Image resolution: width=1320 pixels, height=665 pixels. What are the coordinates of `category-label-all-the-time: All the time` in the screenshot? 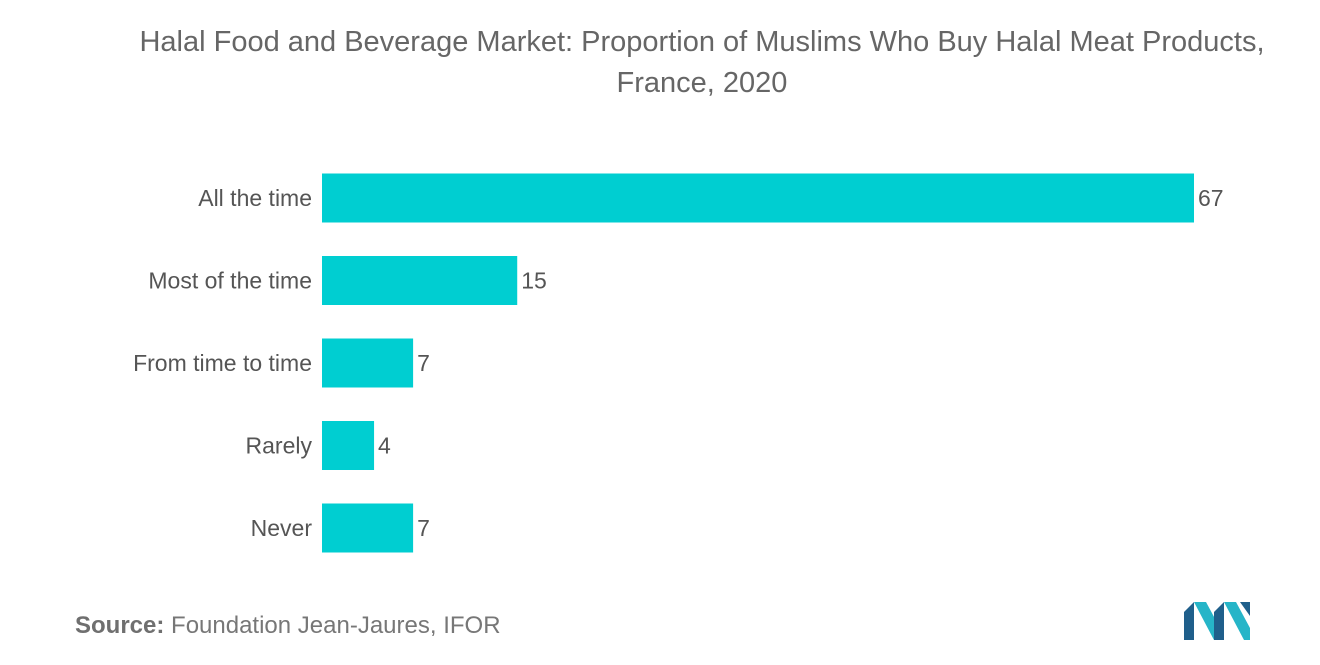 It's located at (255, 198).